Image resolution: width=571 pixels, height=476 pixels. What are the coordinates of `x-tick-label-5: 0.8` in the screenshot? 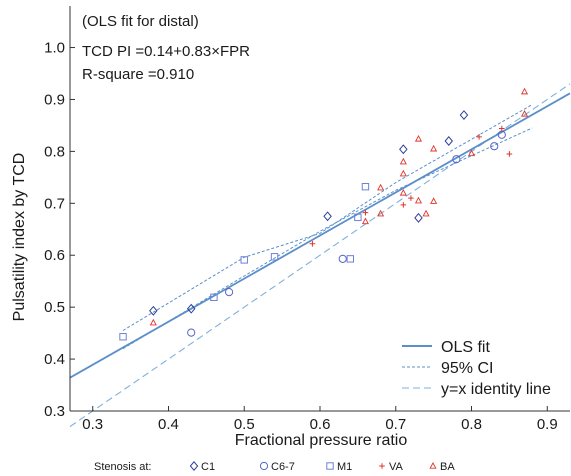 It's located at (471, 424).